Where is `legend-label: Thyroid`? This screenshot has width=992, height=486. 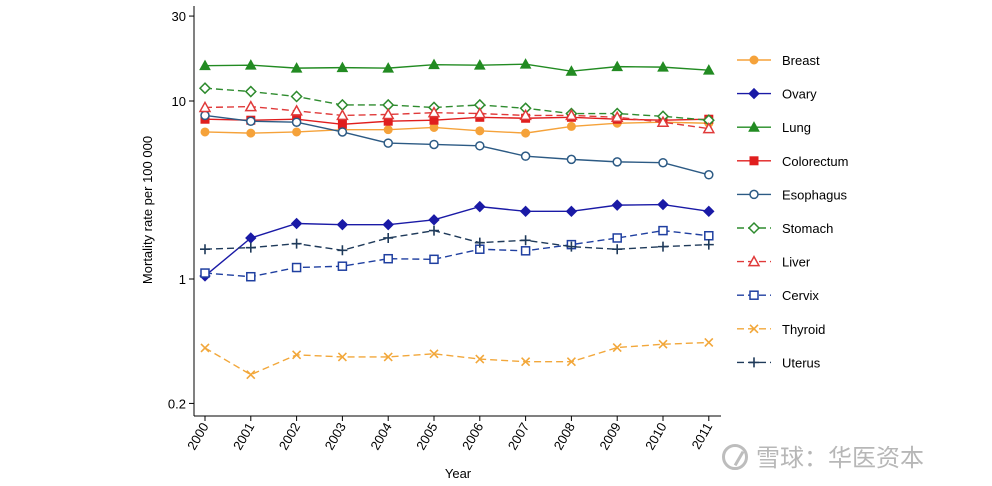
legend-label: Thyroid is located at coordinates (803, 329).